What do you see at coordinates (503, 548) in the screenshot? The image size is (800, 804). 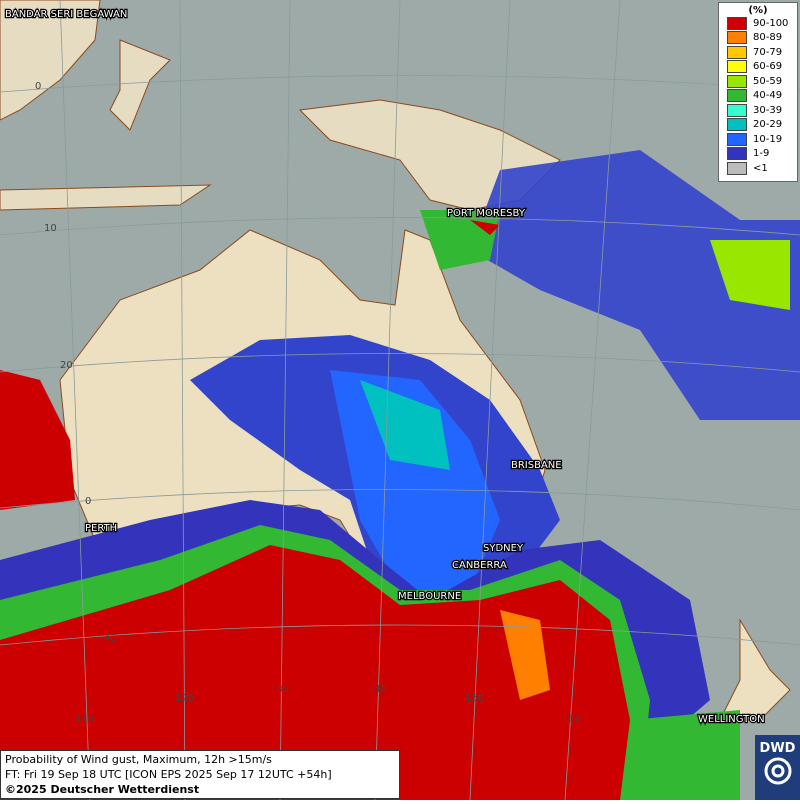 I see `city-label: SYDNEY` at bounding box center [503, 548].